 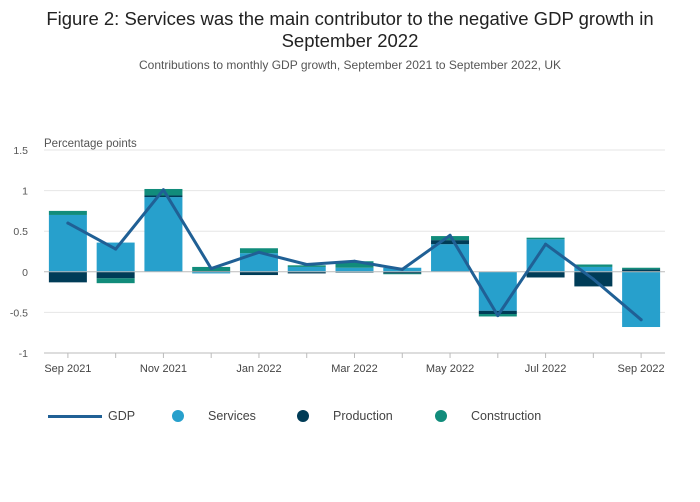 I want to click on y-tick-label: 1.5, so click(x=20, y=151).